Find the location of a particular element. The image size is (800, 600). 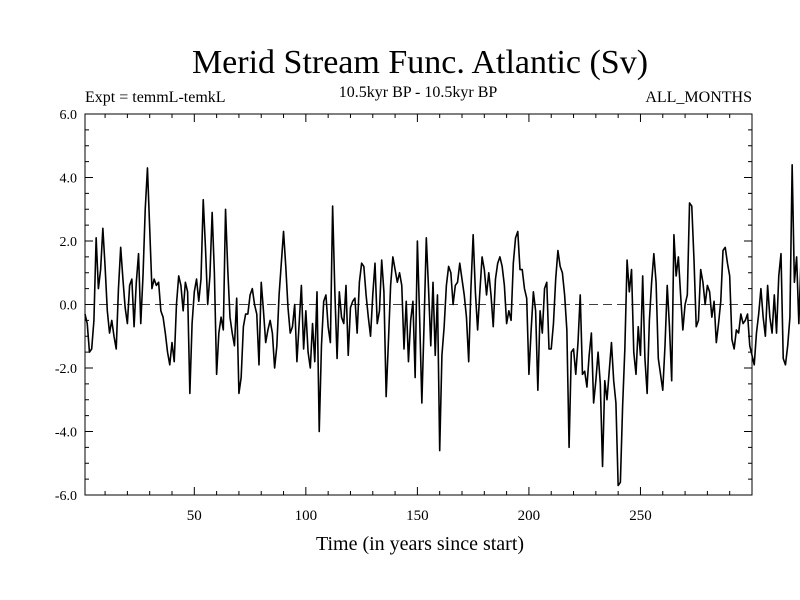

y-tick-label: -4.0 is located at coordinates (66, 433).